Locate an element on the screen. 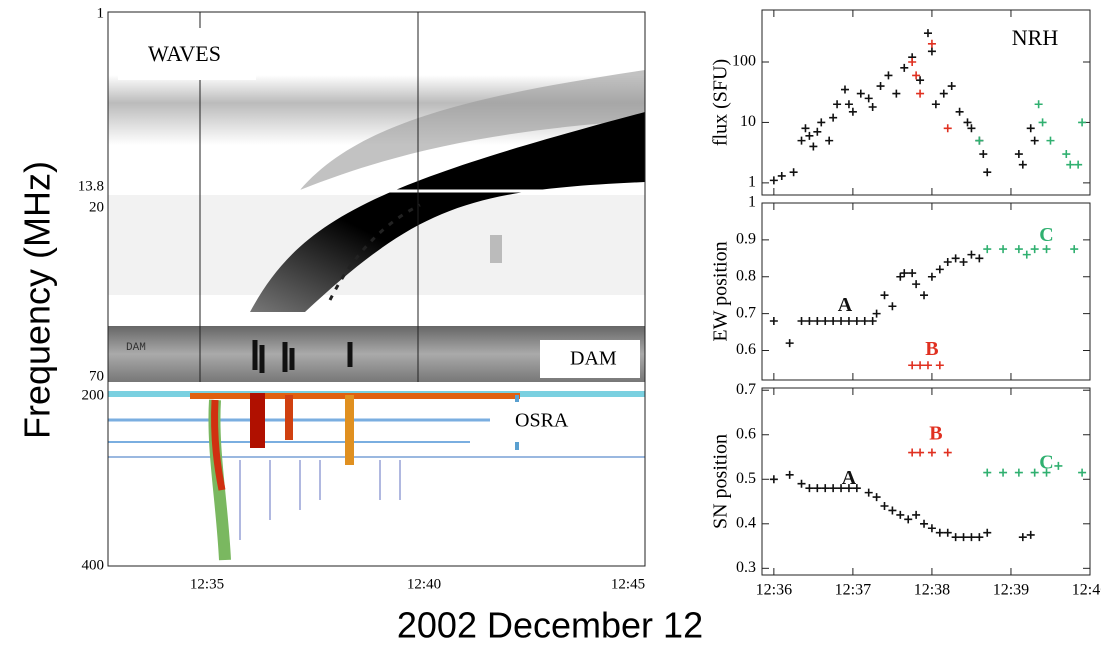  y-tick-label: 70 is located at coordinates (96, 376).